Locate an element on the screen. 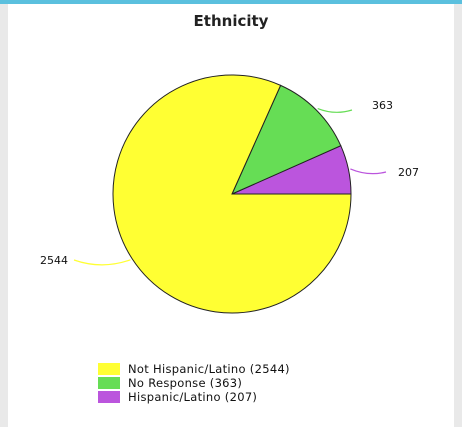 The image size is (462, 427). slice-no-response is located at coordinates (286, 139).